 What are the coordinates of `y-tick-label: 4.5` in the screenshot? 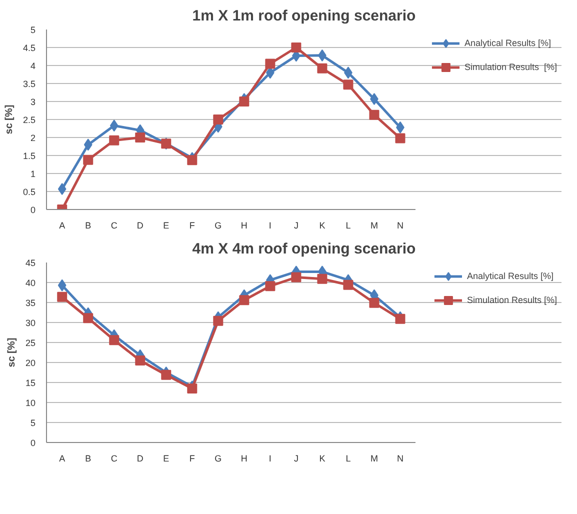 It's located at (29, 48).